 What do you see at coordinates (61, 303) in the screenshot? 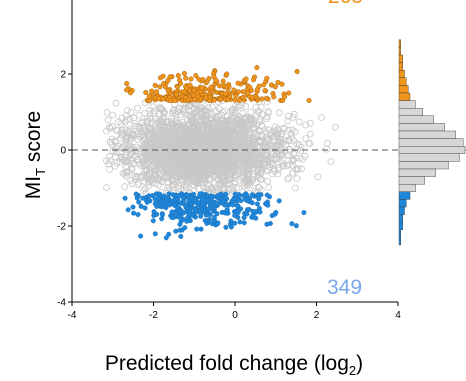
I see `y-tick-label: -4` at bounding box center [61, 303].